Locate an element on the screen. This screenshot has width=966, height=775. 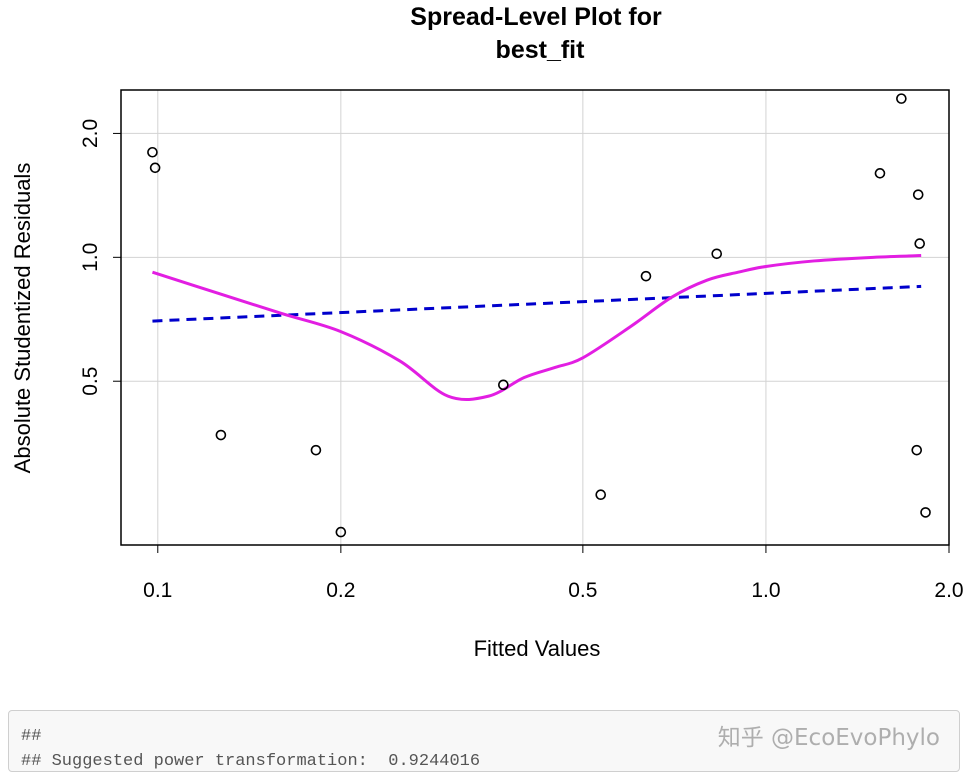
y-axis-ticks: 0.5 1.0 2.0 is located at coordinates (100, 257).